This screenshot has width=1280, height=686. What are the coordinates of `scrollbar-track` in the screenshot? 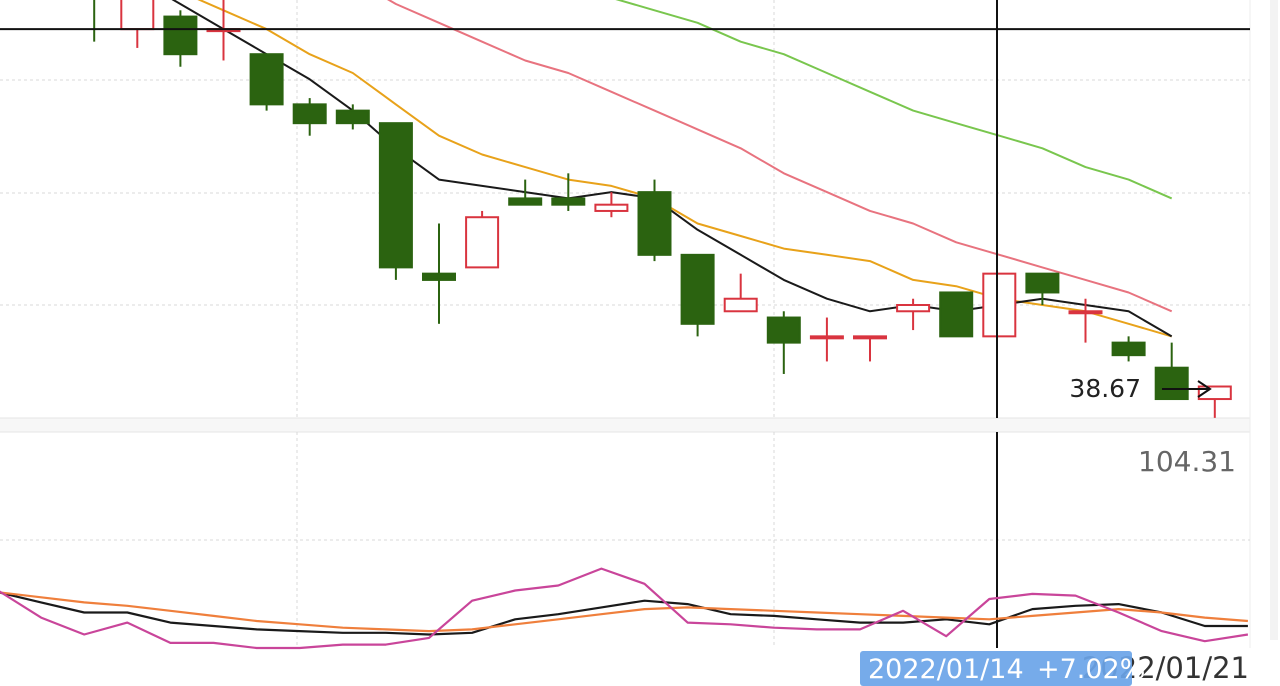 It's located at (1274, 320).